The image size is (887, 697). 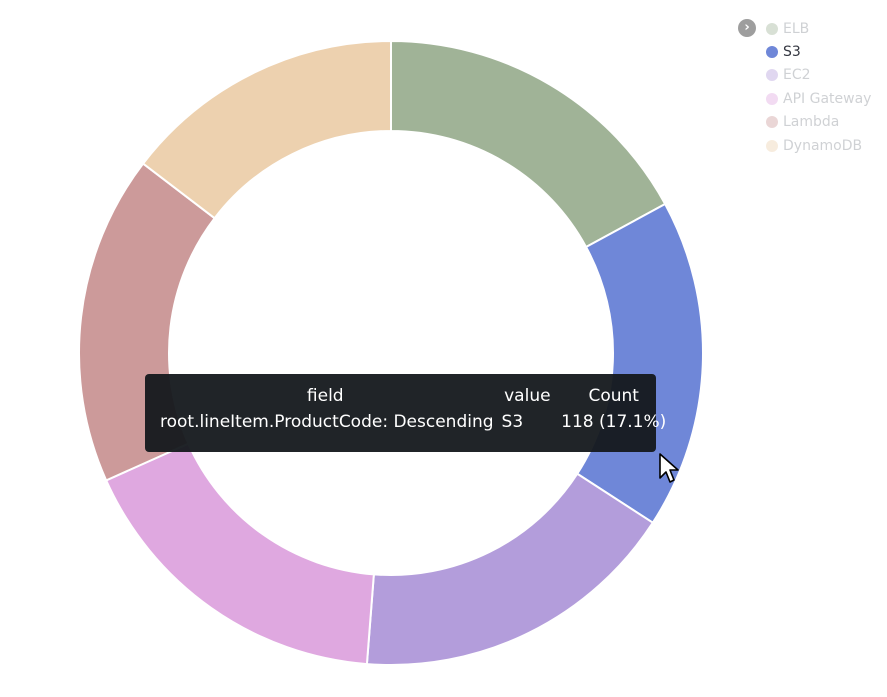 What do you see at coordinates (512, 422) in the screenshot?
I see `tooltip-value: S3` at bounding box center [512, 422].